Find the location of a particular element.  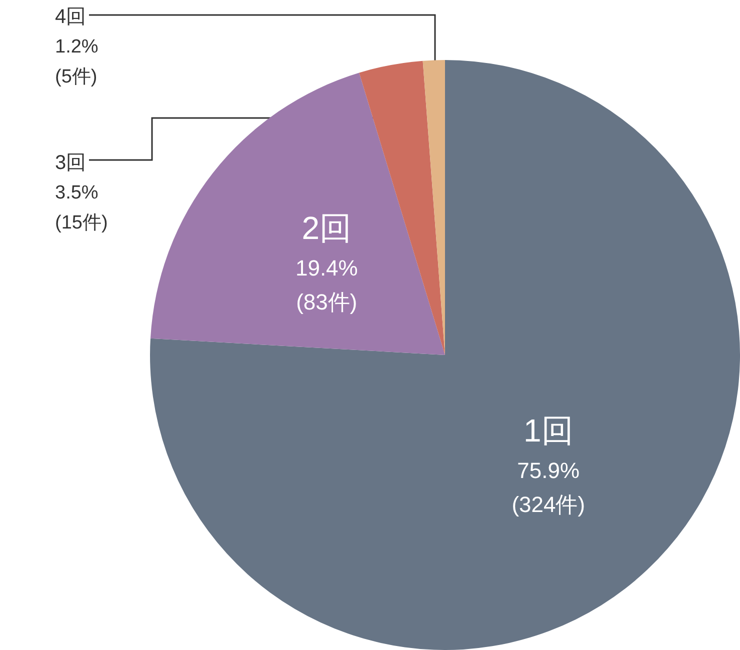

data-label: 19.4% (83件) is located at coordinates (326, 285).